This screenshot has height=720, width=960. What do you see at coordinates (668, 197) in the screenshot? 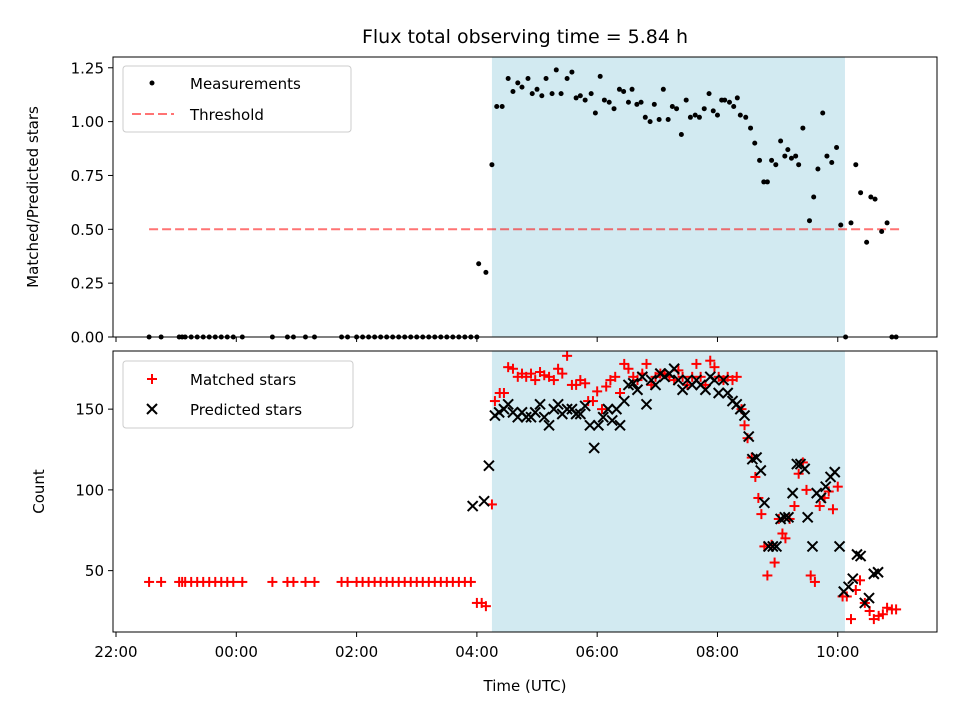
I see `top-observing-span` at bounding box center [668, 197].